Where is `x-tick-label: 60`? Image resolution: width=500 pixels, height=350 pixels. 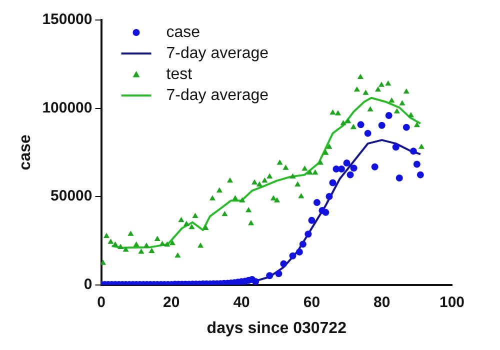
x-tick-label: 60 is located at coordinates (311, 302).